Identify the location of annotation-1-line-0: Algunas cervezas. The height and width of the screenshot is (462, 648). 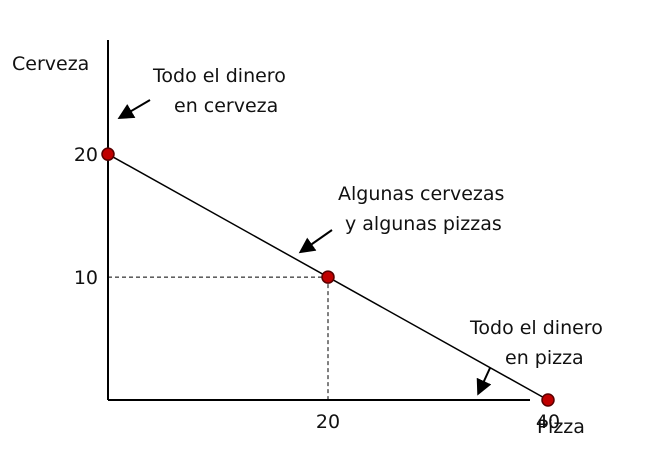
(421, 194).